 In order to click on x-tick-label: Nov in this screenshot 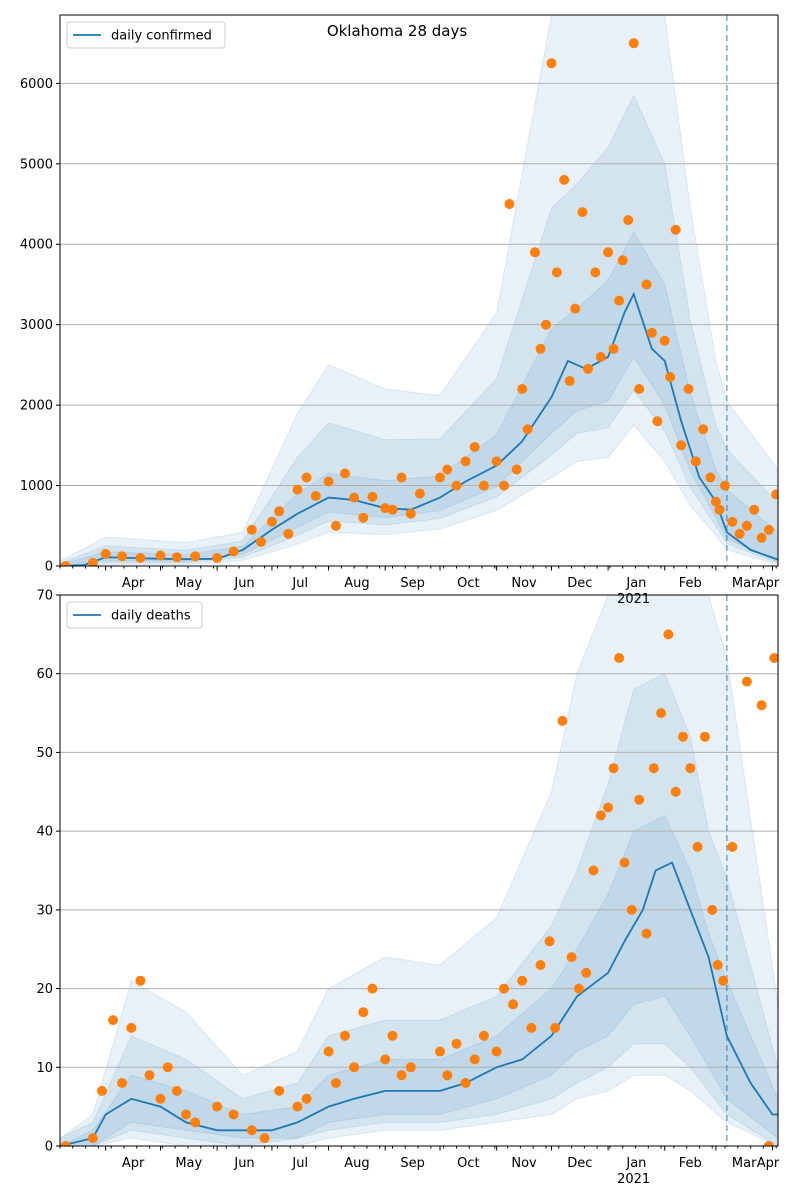, I will do `click(524, 1163)`.